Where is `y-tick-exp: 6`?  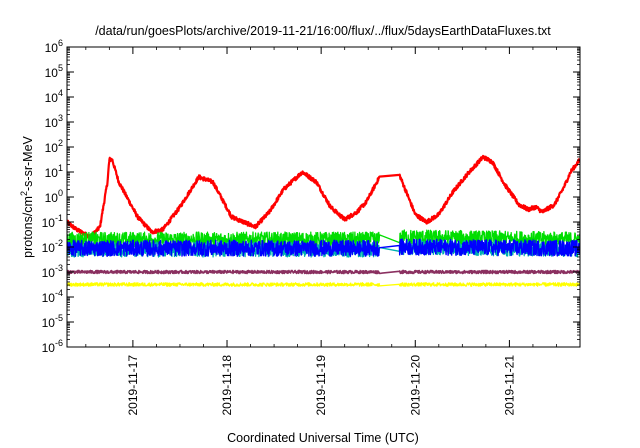 y-tick-exp: 6 is located at coordinates (60, 43).